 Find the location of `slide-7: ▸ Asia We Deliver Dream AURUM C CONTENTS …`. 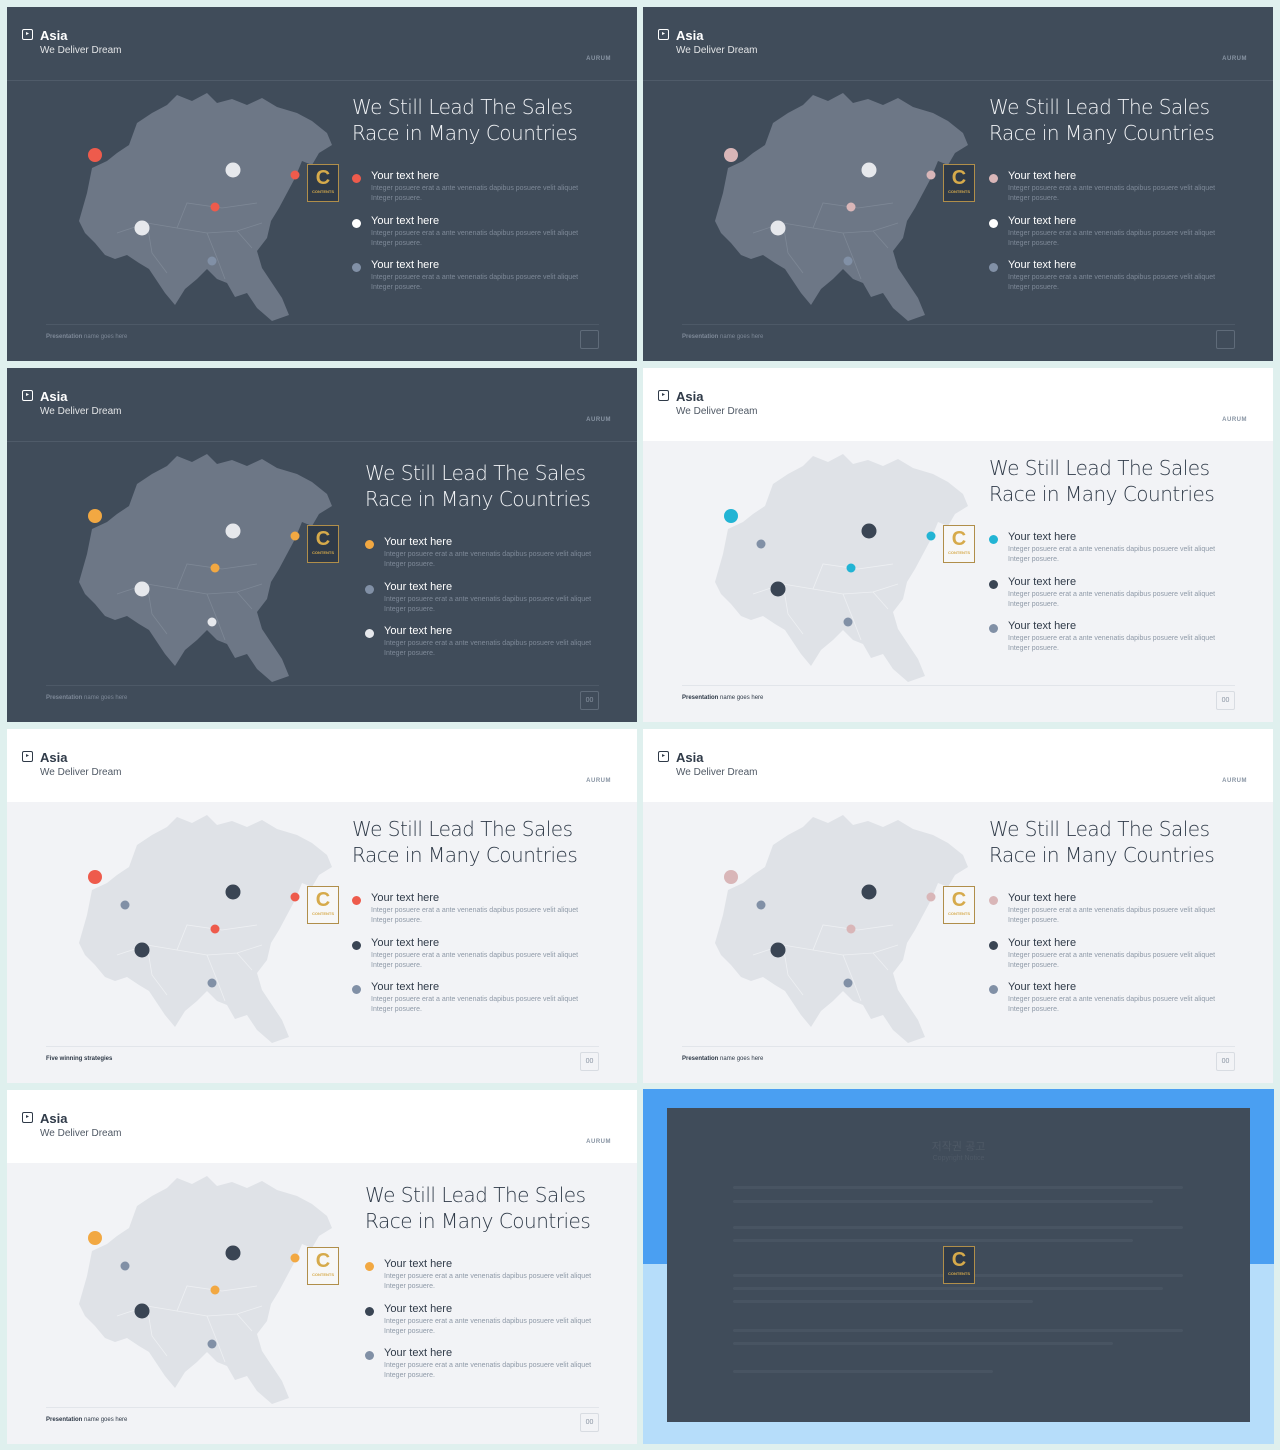

slide-7: ▸ Asia We Deliver Dream AURUM C CONTENTS … is located at coordinates (322, 1267).